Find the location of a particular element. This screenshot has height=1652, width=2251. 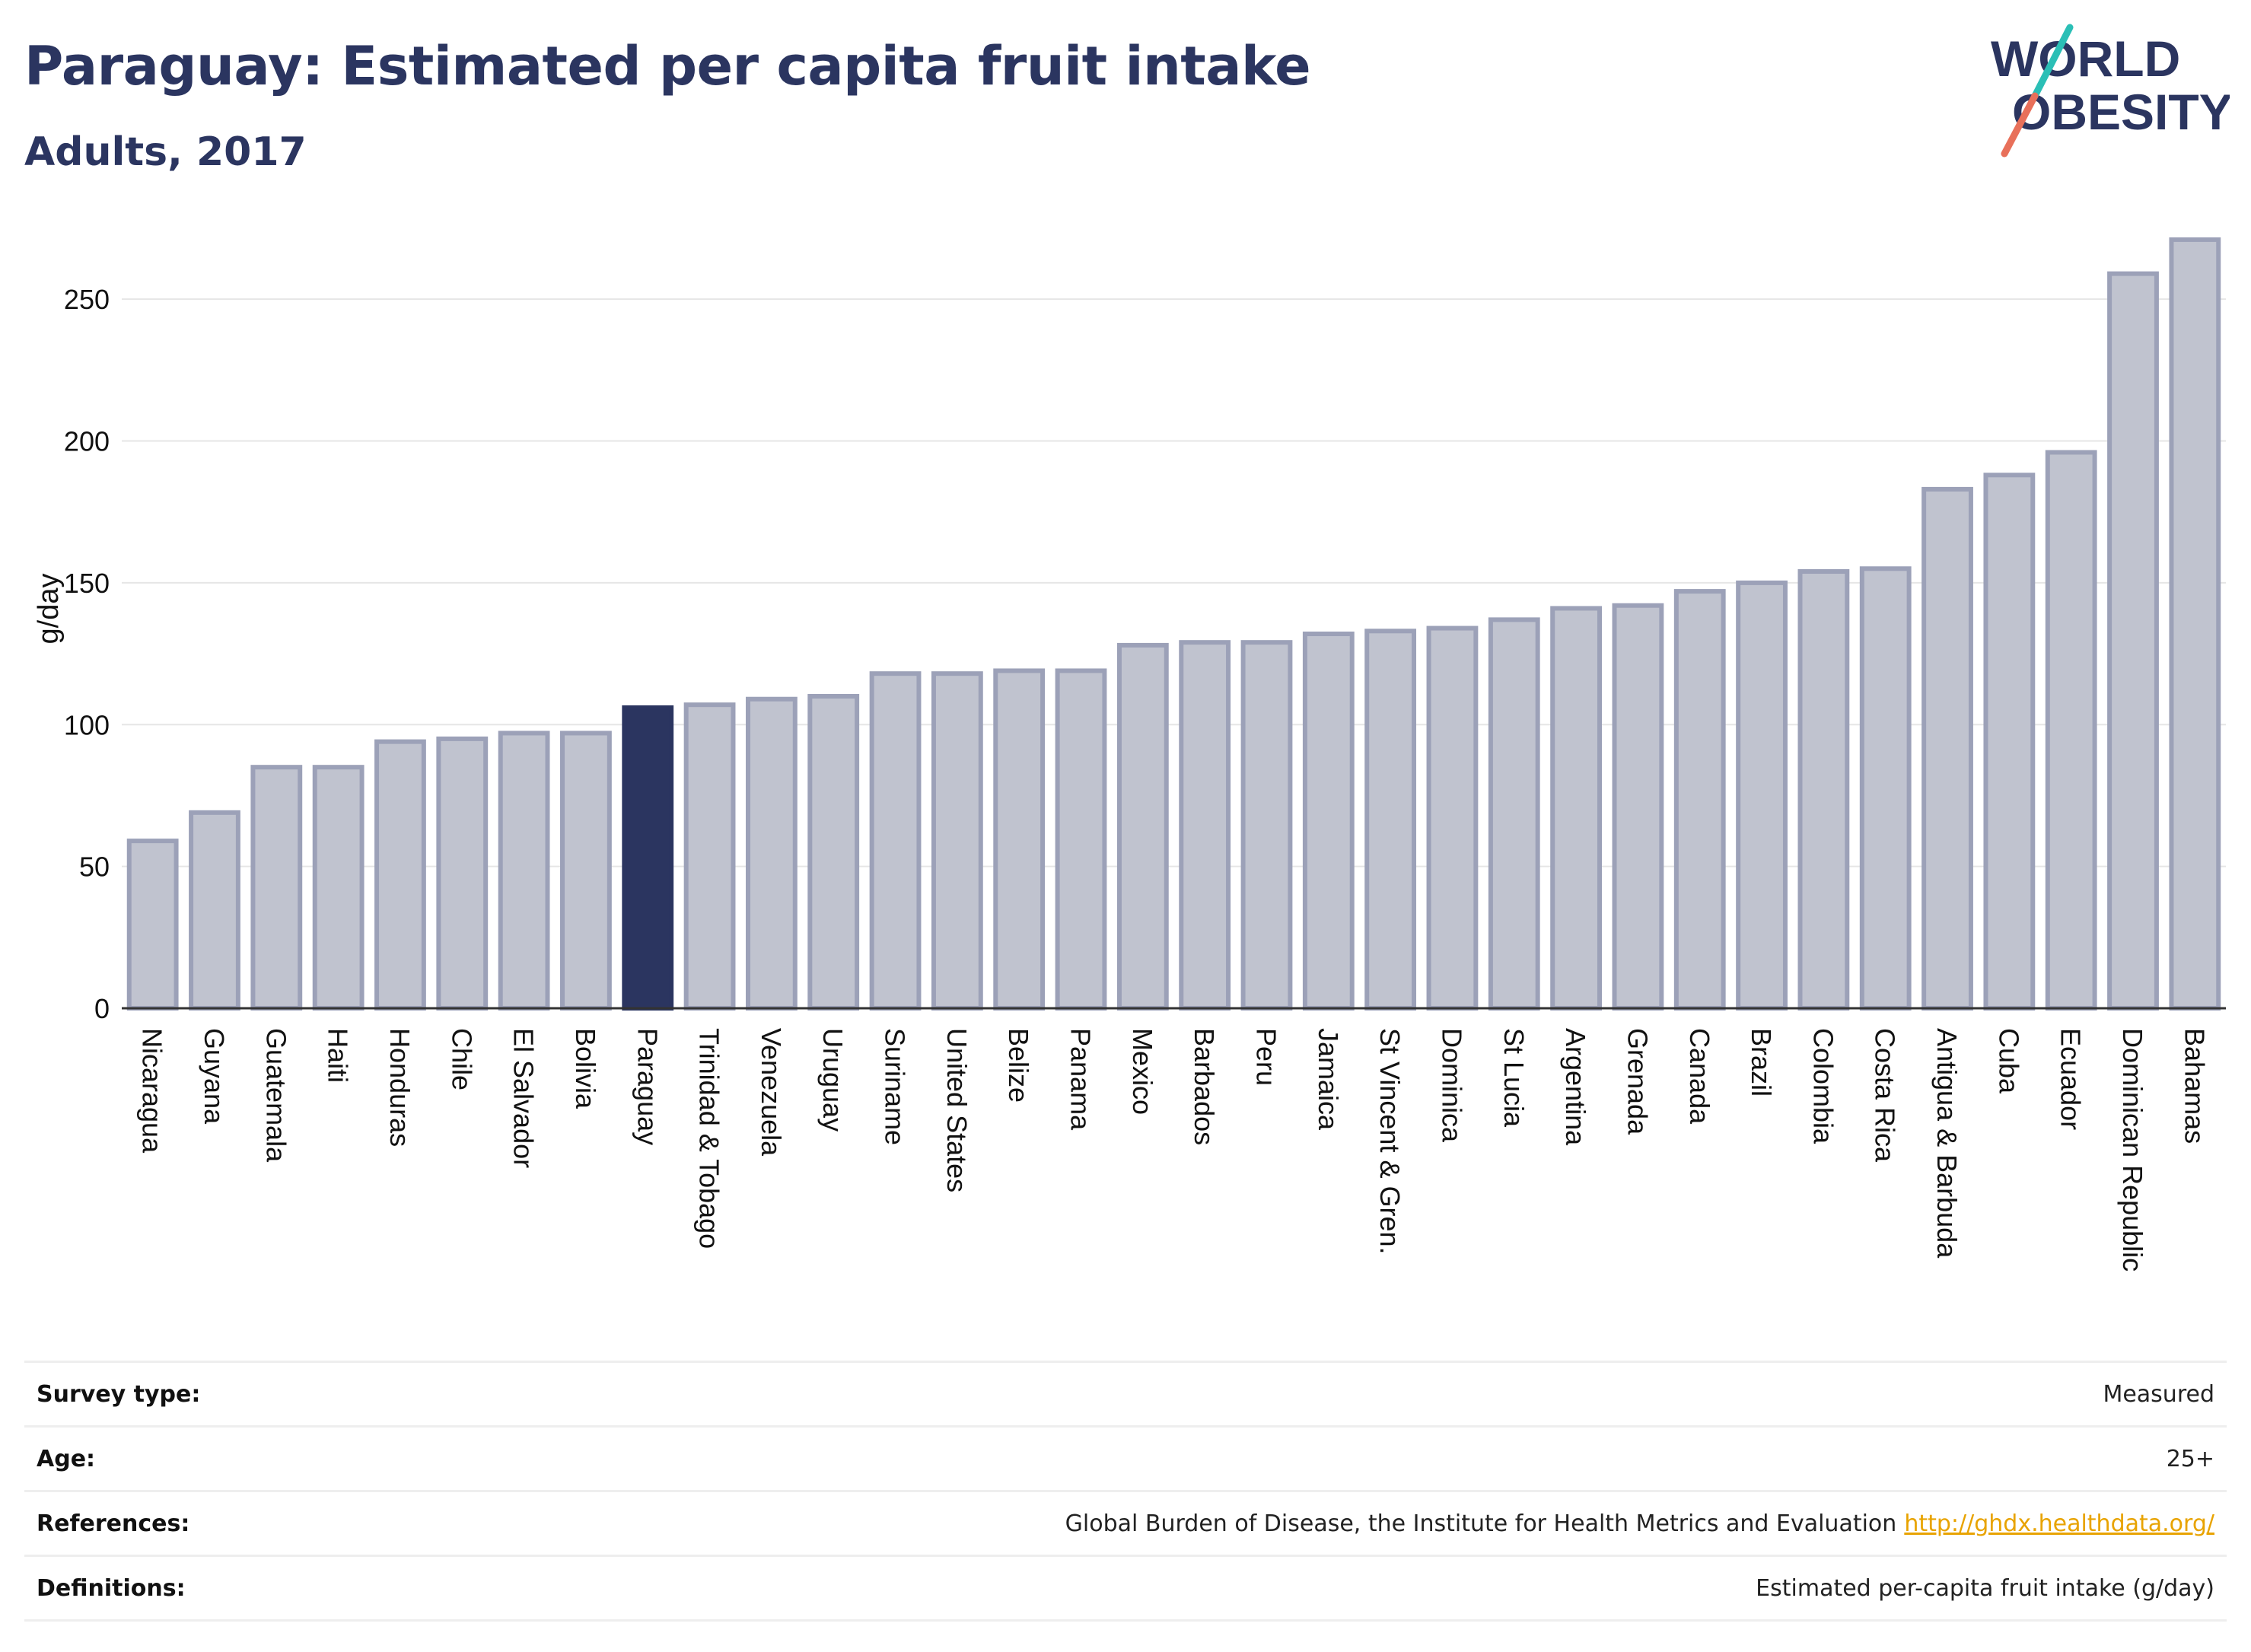

bar-guyana is located at coordinates (214, 910).